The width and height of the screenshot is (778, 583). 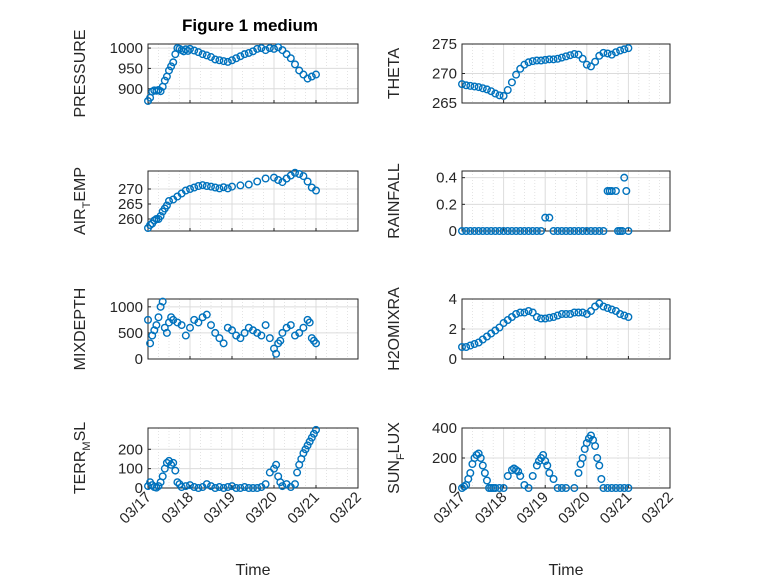 I want to click on x-axis-label: Time, so click(x=253, y=570).